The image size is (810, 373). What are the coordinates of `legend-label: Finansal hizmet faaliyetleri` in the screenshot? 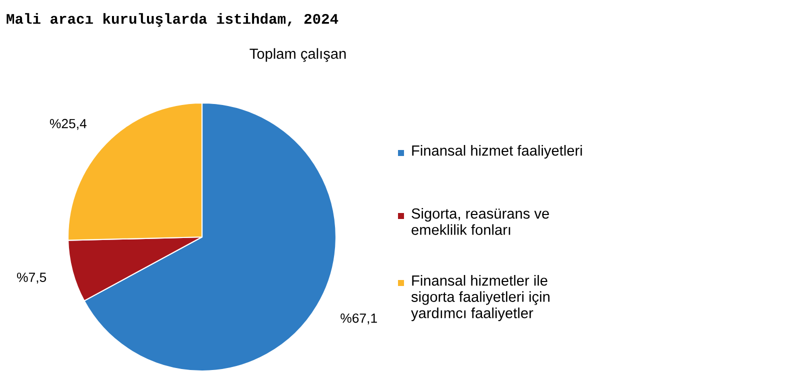 It's located at (497, 152).